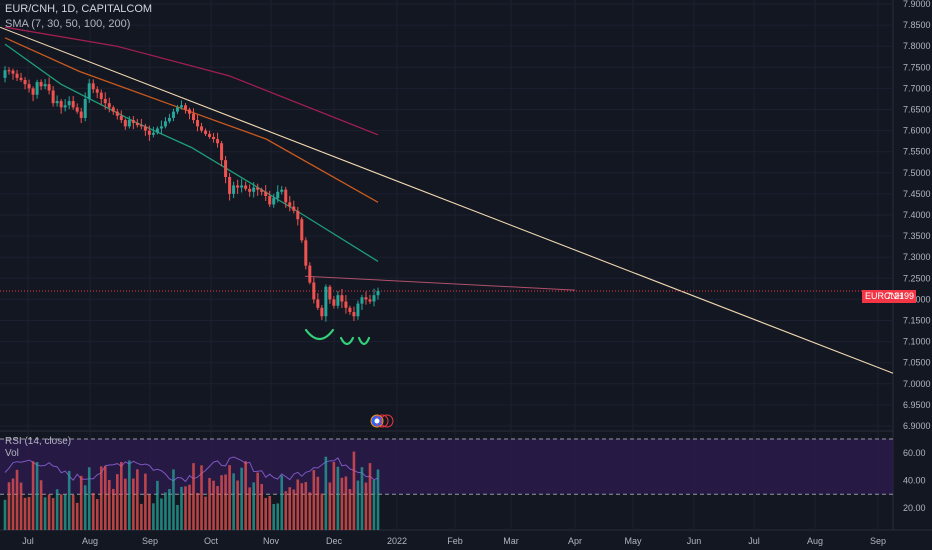 This screenshot has height=550, width=932. I want to click on rsi-tick-label: 20.00, so click(914, 508).